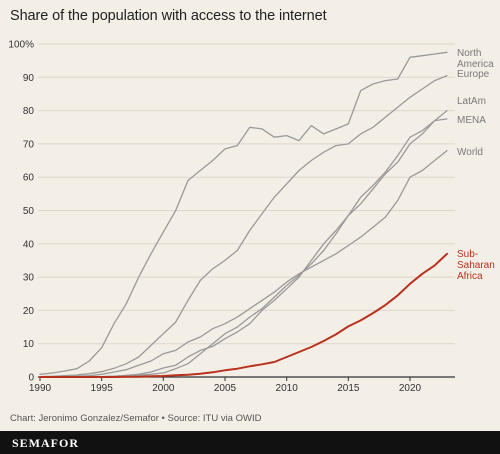 This screenshot has height=454, width=500. What do you see at coordinates (31, 378) in the screenshot?
I see `y-tick-label: 0` at bounding box center [31, 378].